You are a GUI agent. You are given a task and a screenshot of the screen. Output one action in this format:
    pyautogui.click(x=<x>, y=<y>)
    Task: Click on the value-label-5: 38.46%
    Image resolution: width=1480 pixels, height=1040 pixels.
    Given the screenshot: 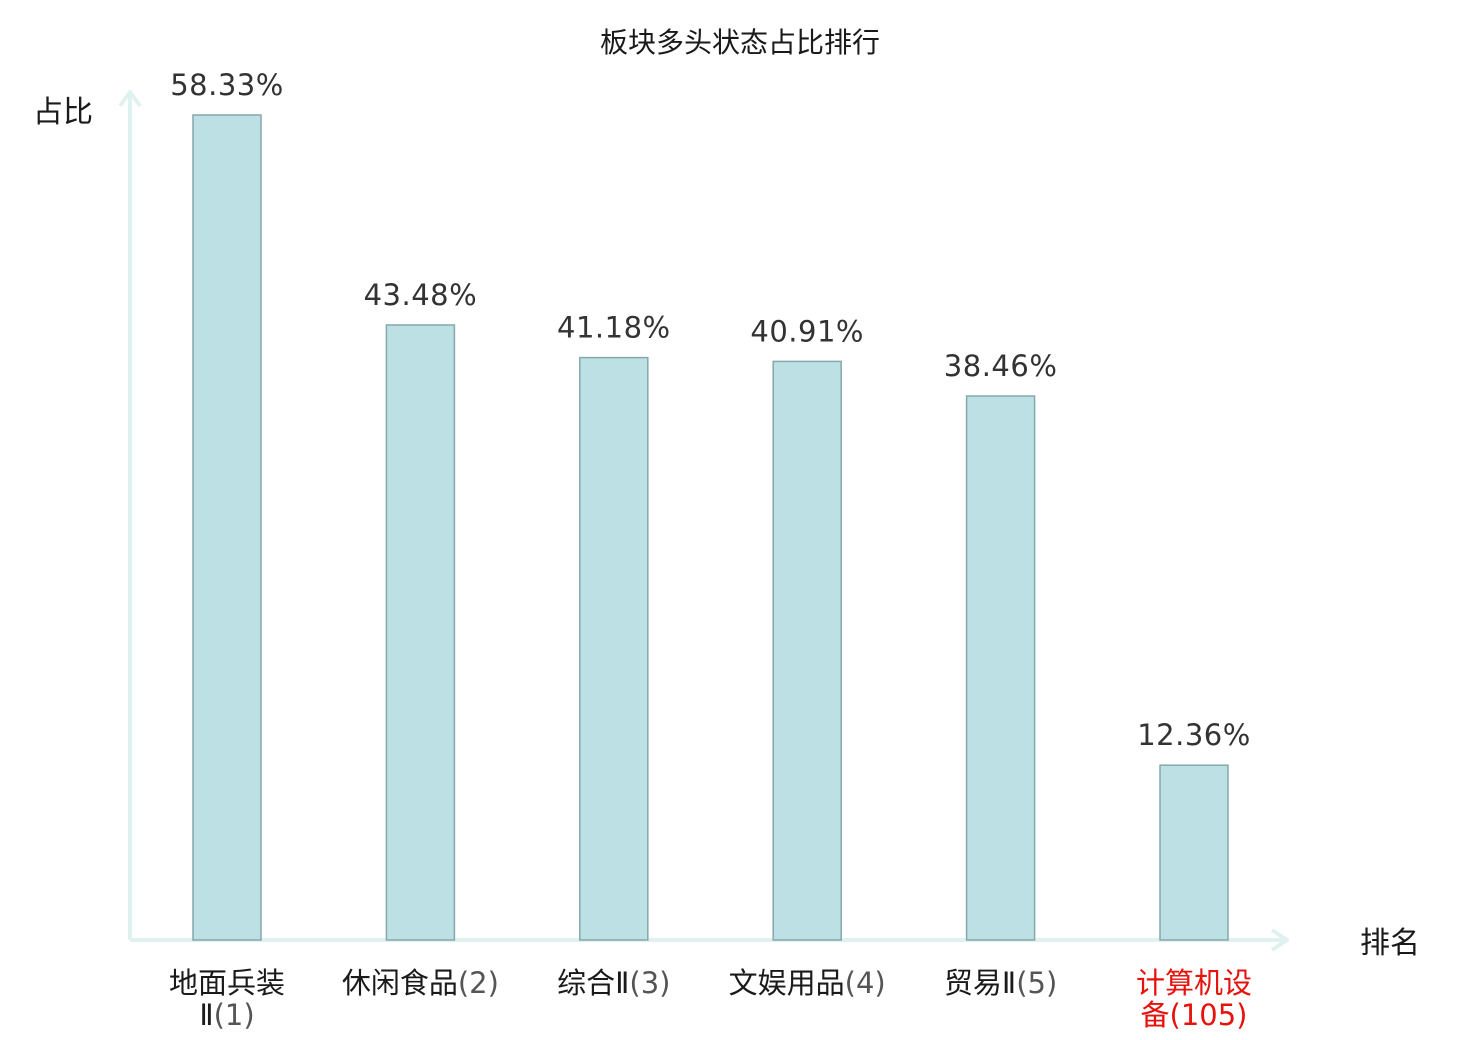 What is the action you would take?
    pyautogui.click(x=1001, y=366)
    